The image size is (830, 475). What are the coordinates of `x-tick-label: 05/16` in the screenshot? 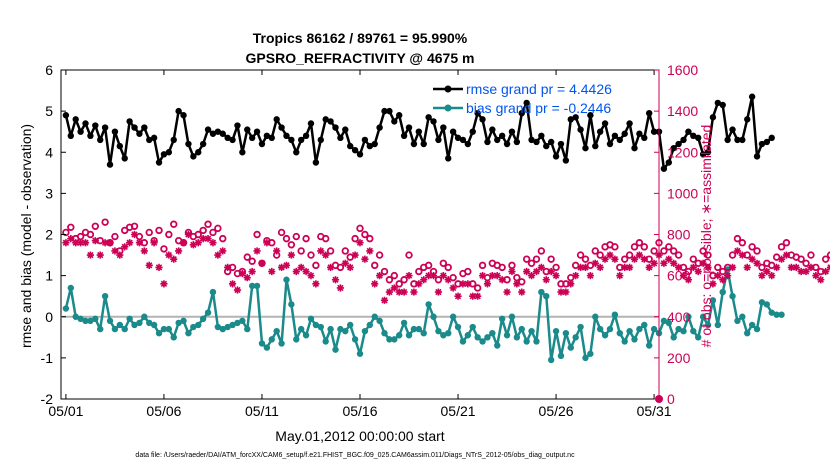 It's located at (359, 411).